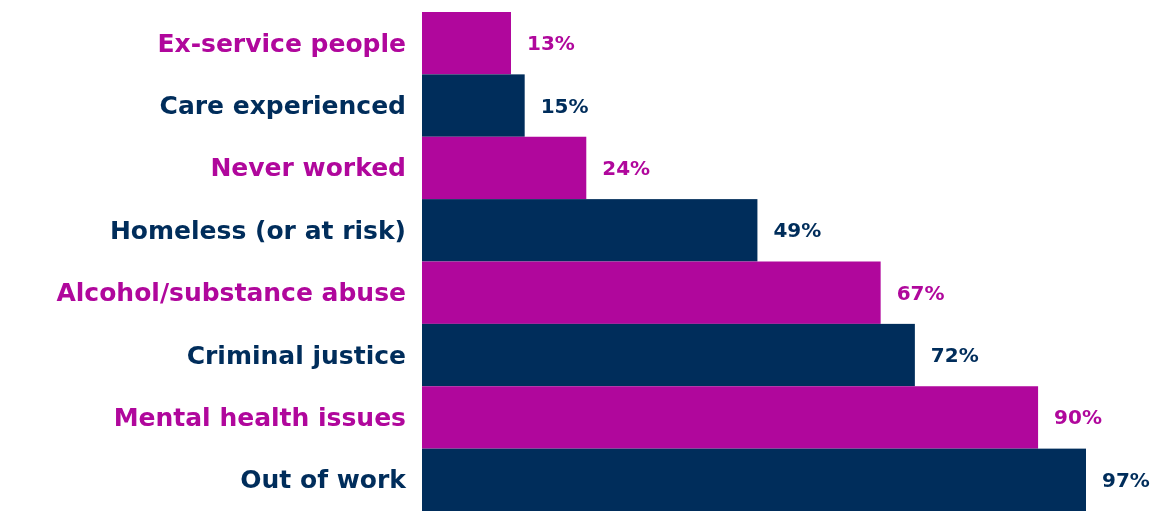  Describe the element at coordinates (308, 168) in the screenshot. I see `y-tick-label: Never worked` at that location.